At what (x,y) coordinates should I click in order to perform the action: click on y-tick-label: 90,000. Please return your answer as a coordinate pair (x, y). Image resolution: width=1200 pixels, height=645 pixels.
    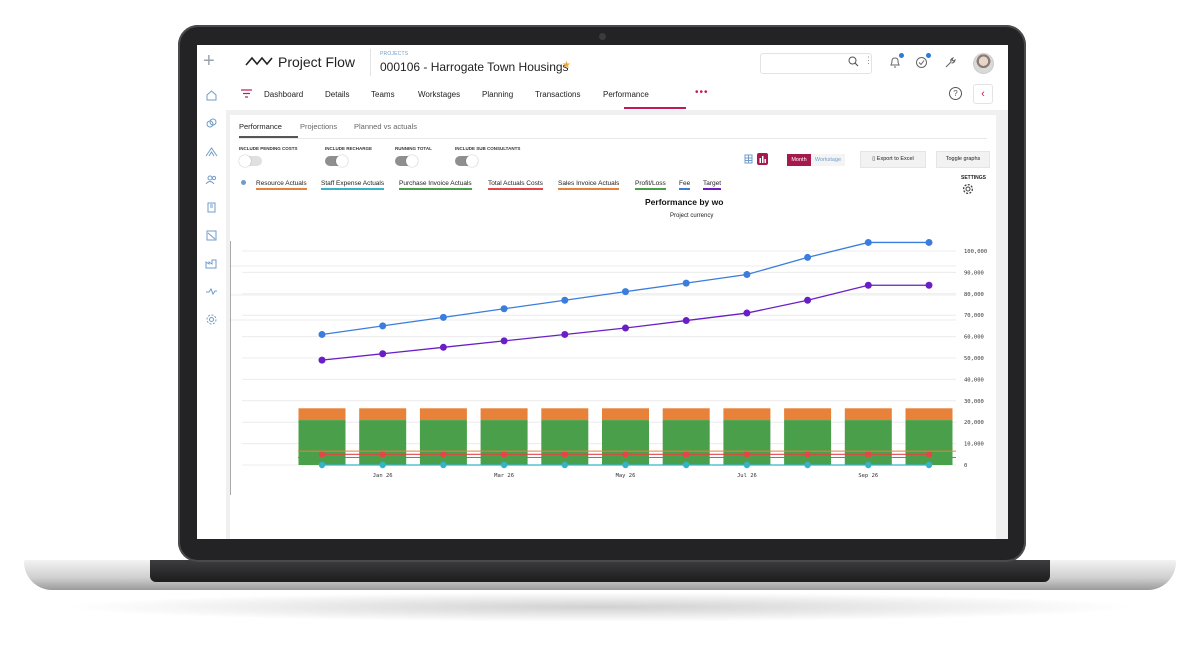
    Looking at the image, I should click on (974, 273).